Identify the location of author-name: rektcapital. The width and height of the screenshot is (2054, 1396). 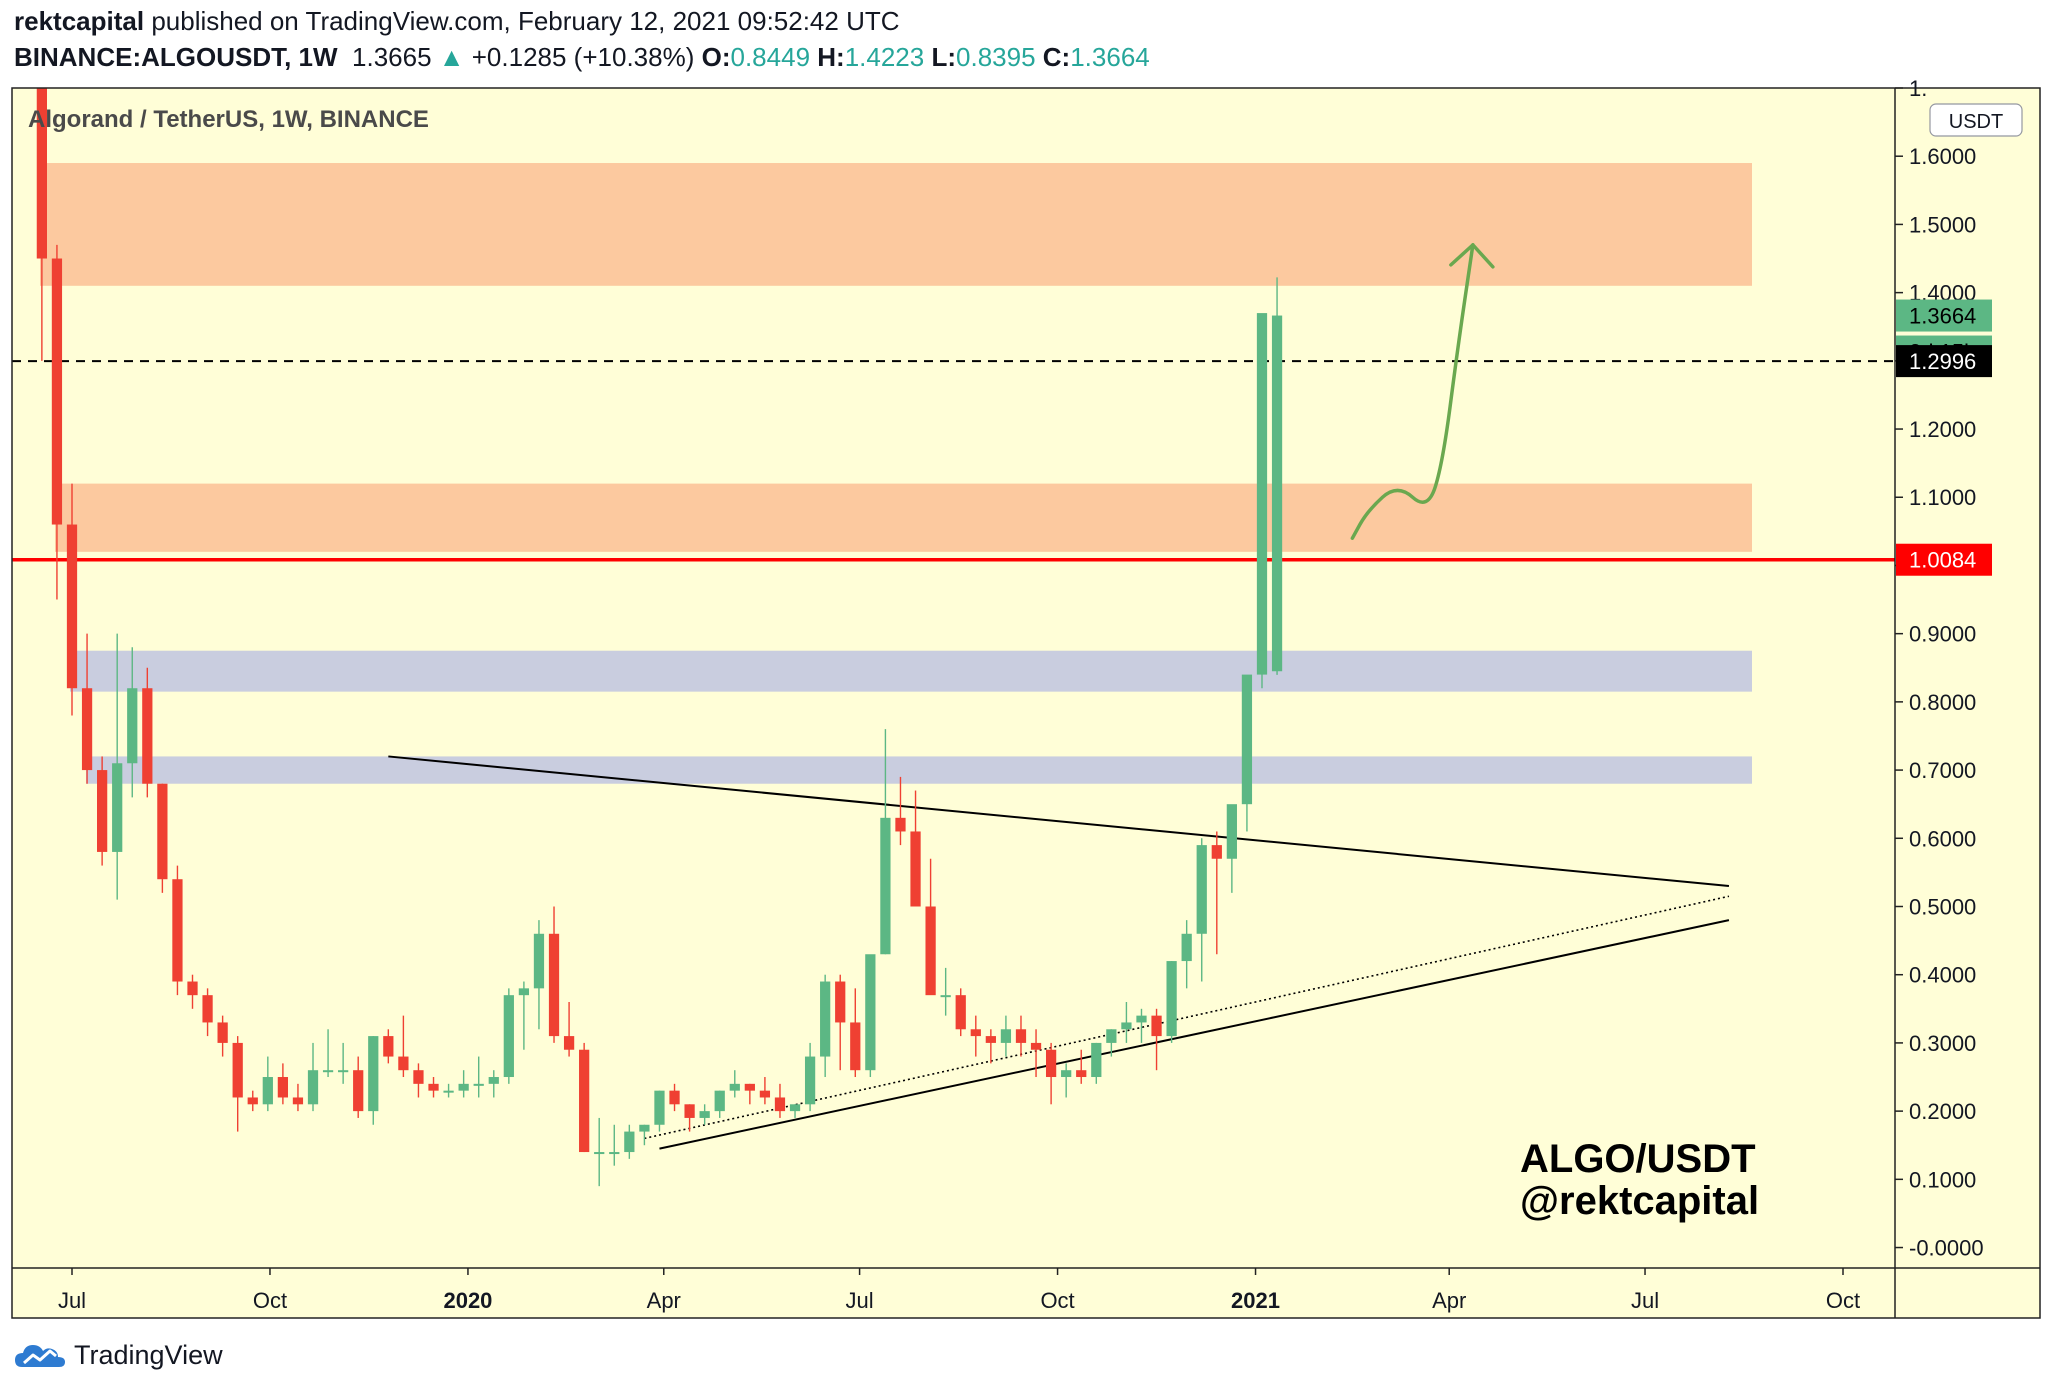
(79, 21).